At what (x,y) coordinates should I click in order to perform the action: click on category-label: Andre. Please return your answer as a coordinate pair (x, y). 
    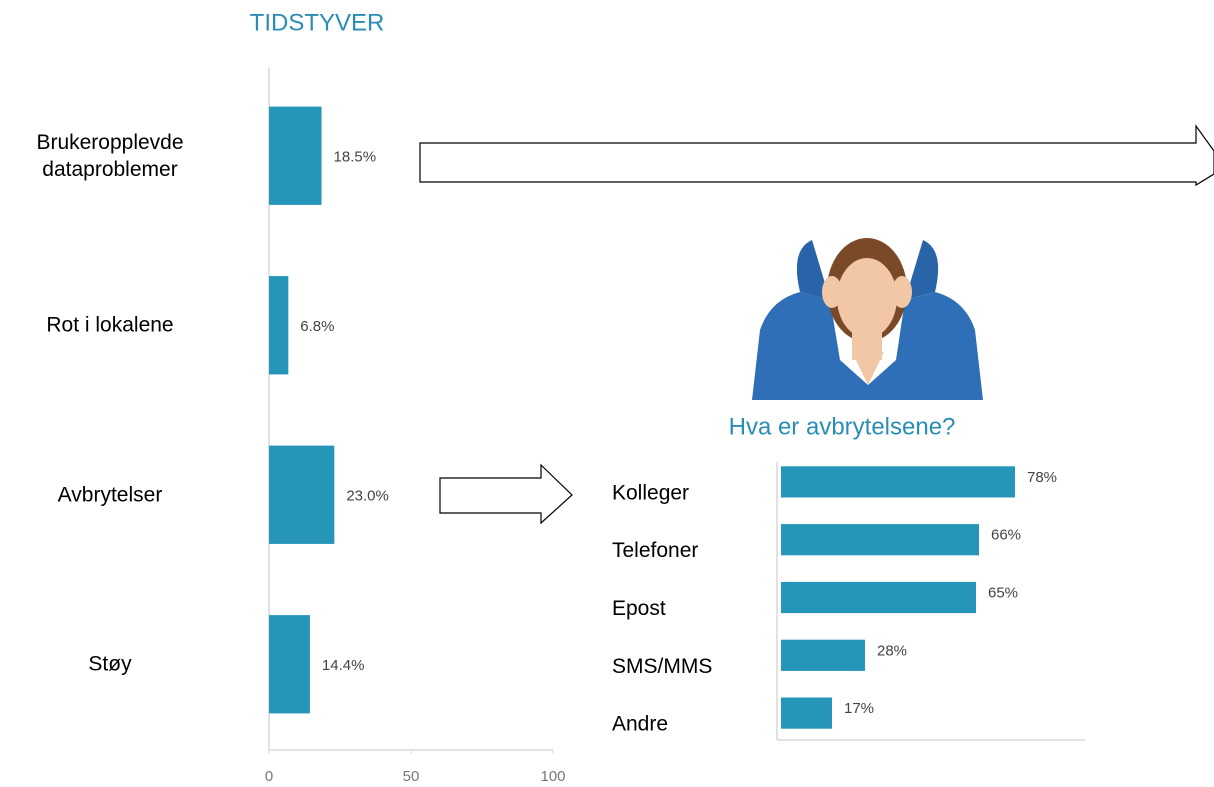
    Looking at the image, I should click on (640, 724).